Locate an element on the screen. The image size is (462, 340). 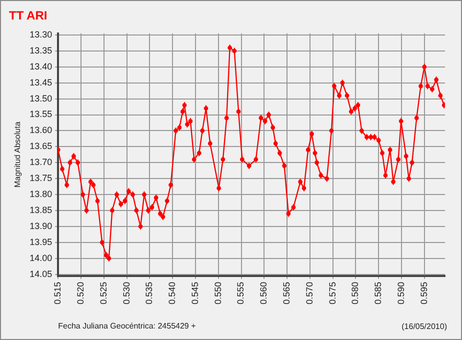
y-tick-label: 13.80 is located at coordinates (41, 194).